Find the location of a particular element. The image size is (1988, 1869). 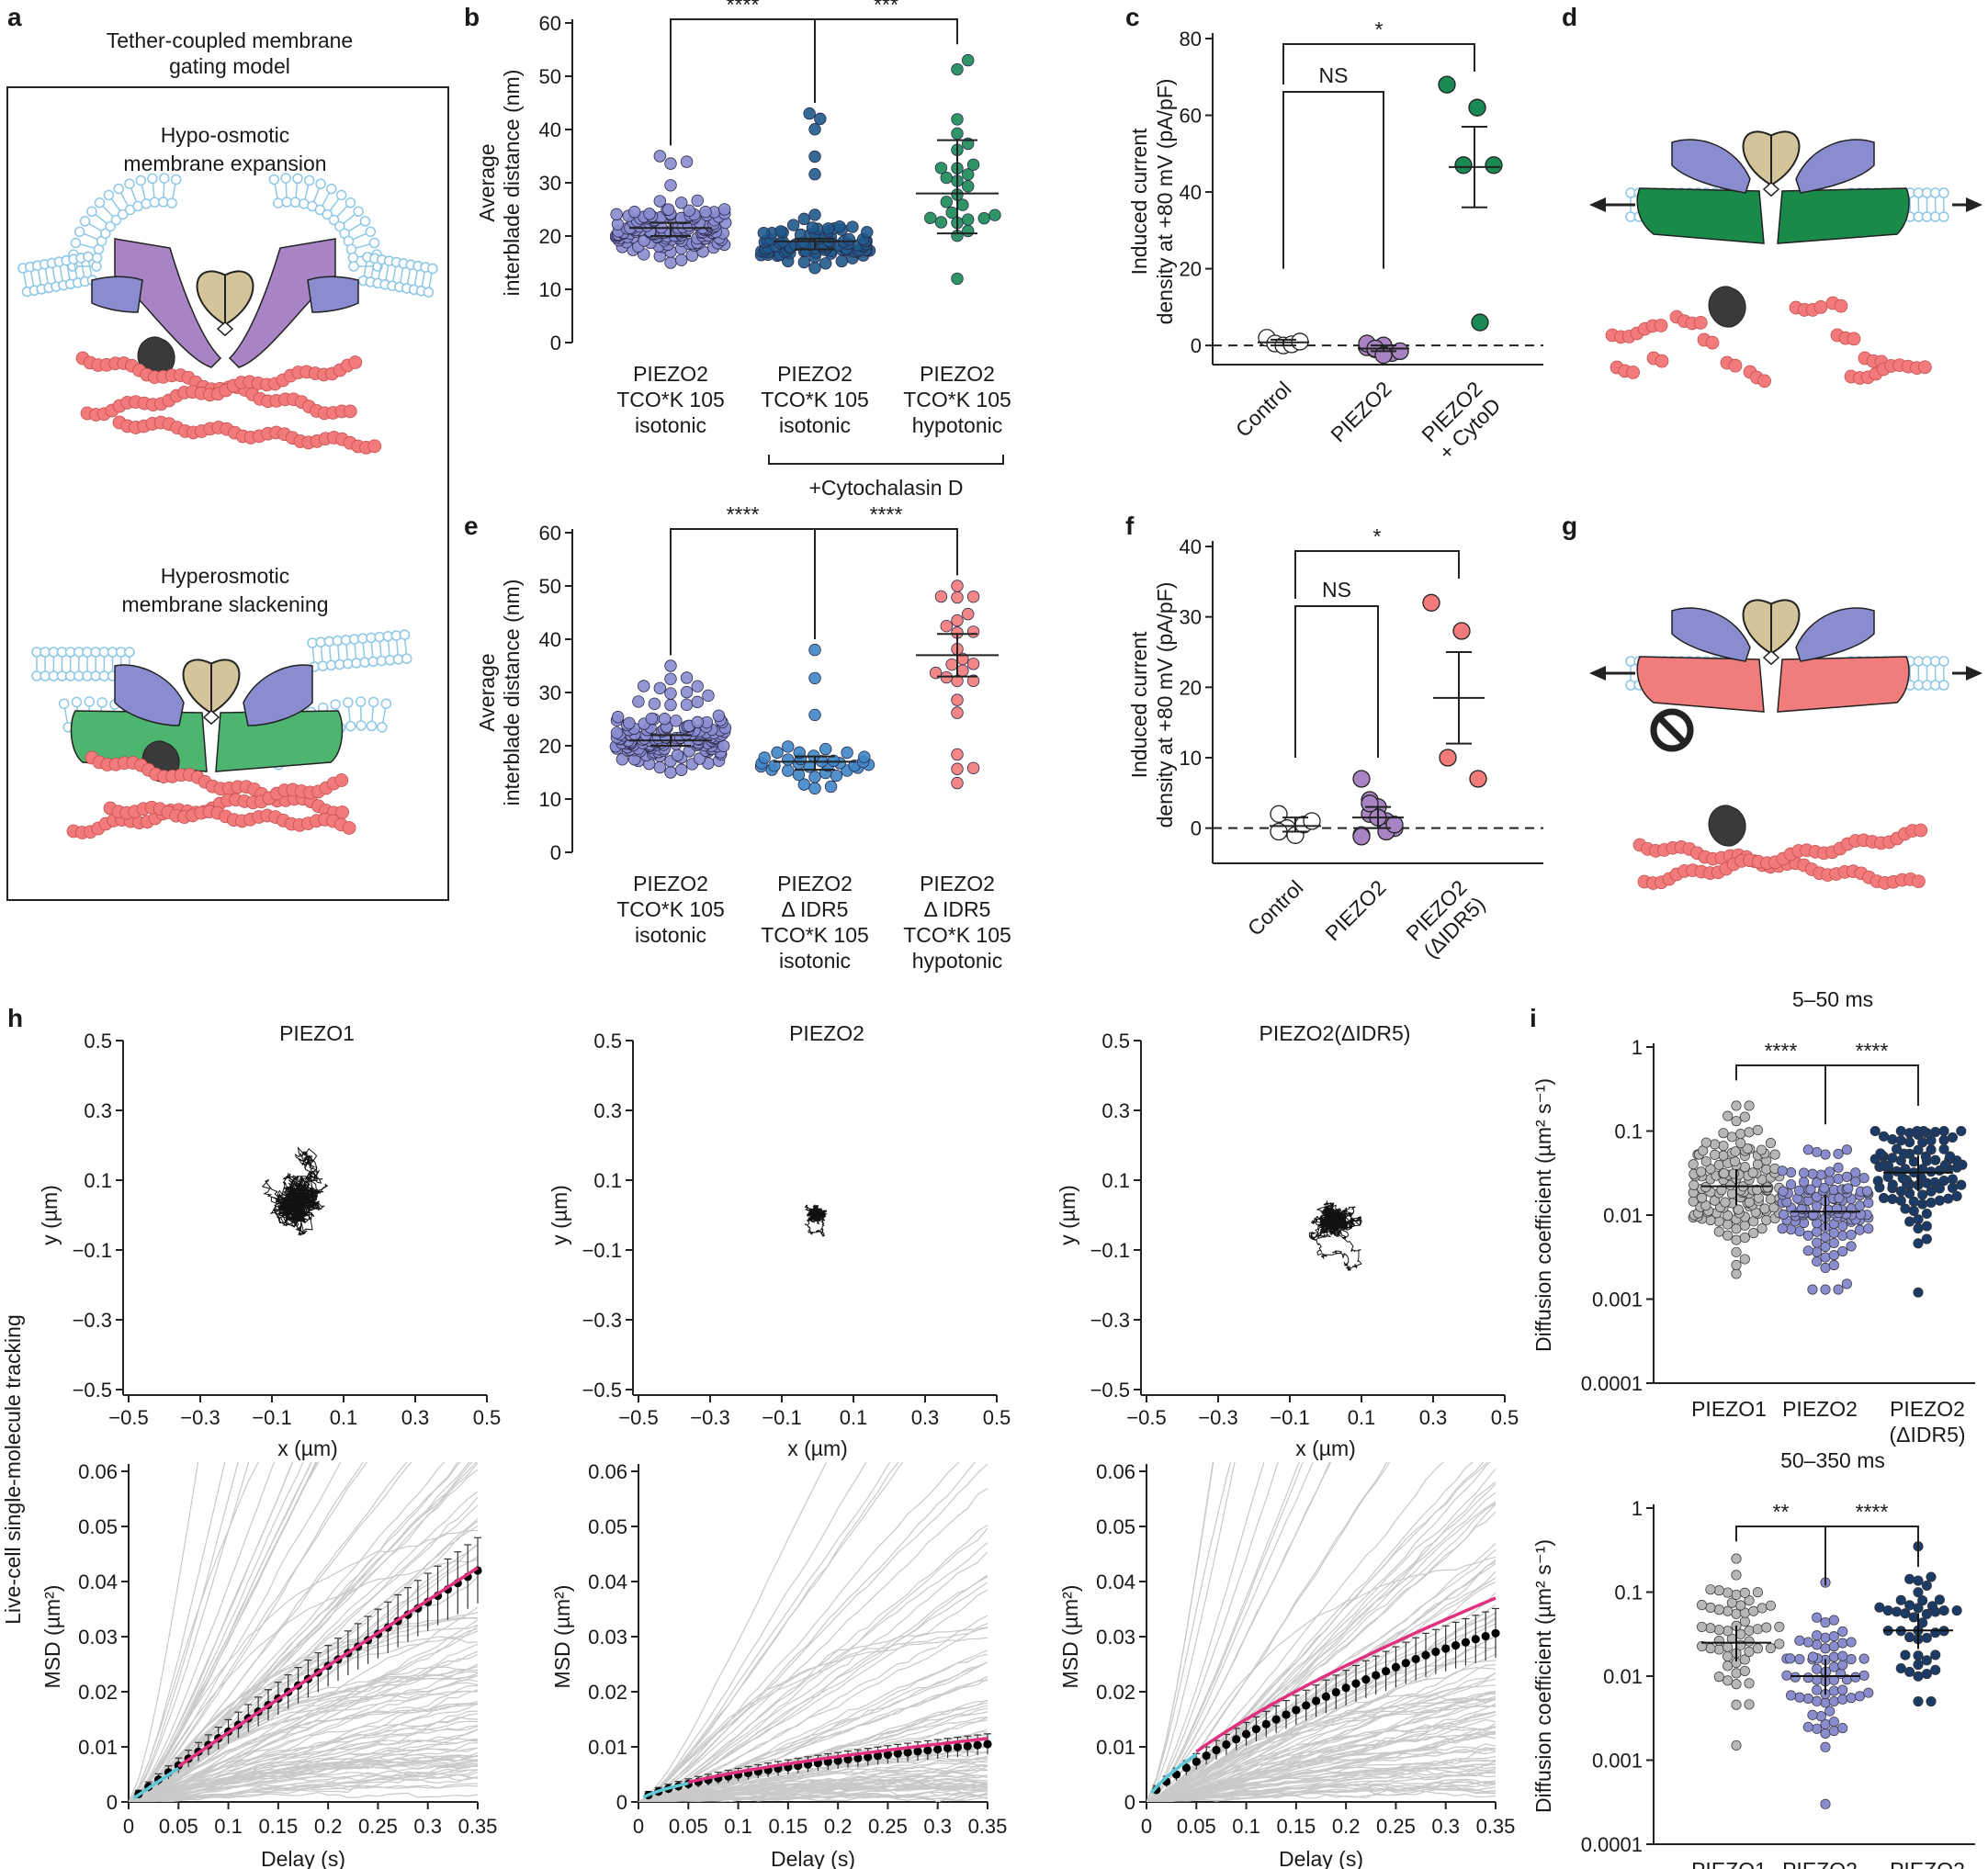

x-tick-label: 0.5 is located at coordinates (487, 1417).